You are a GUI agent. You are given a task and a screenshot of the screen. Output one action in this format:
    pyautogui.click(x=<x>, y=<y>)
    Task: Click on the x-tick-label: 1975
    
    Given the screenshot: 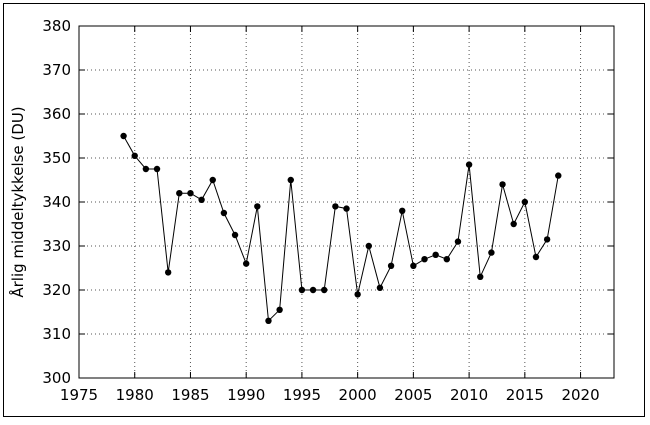 What is the action you would take?
    pyautogui.click(x=79, y=395)
    